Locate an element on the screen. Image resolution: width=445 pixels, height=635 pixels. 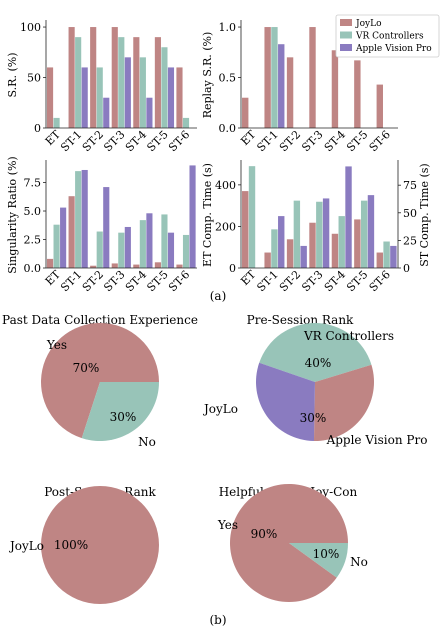
y2-tick-label: 25 is located at coordinates (410, 240).